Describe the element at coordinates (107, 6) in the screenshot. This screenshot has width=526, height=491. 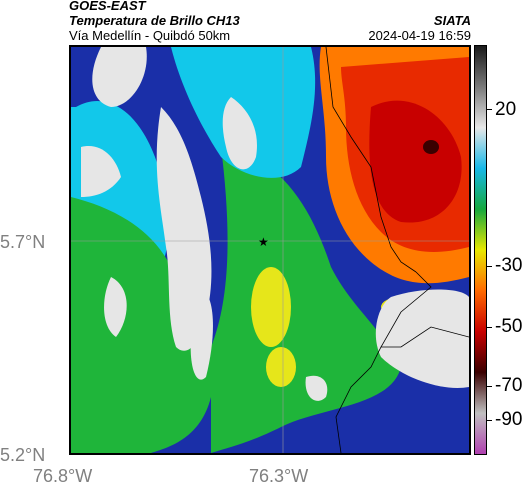
I see `satellite-title: GOES-EAST` at that location.